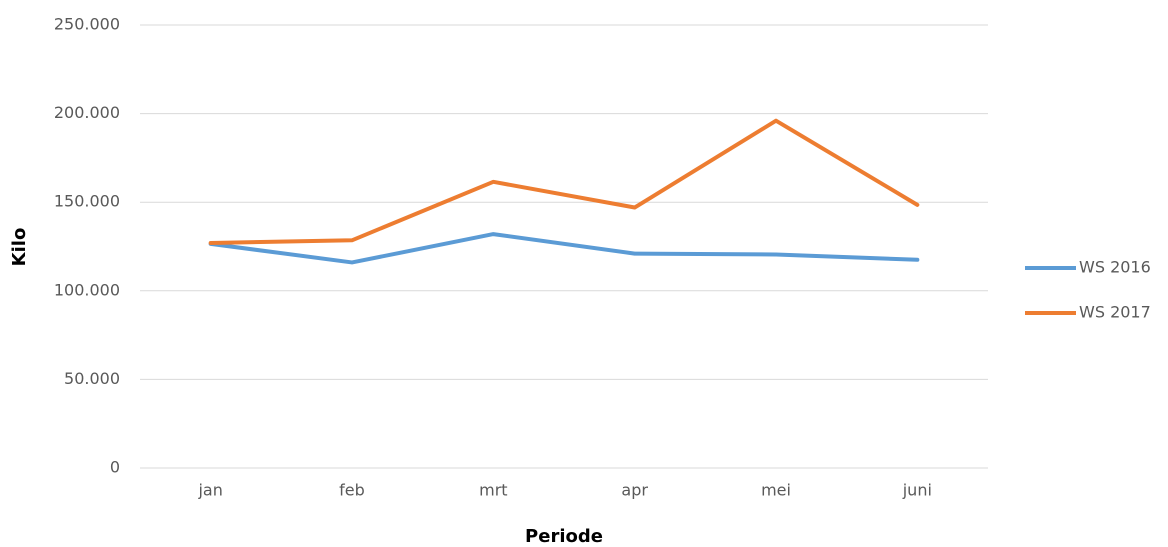  I want to click on x-axis-title: Periode, so click(564, 536).